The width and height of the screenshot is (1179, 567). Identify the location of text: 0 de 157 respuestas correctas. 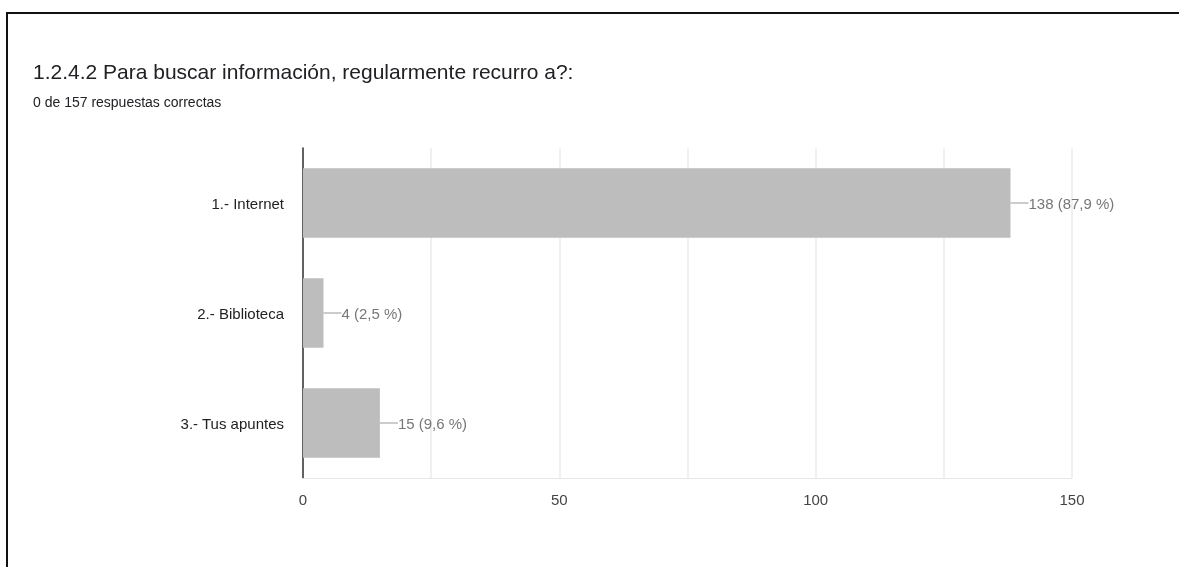
(127, 102).